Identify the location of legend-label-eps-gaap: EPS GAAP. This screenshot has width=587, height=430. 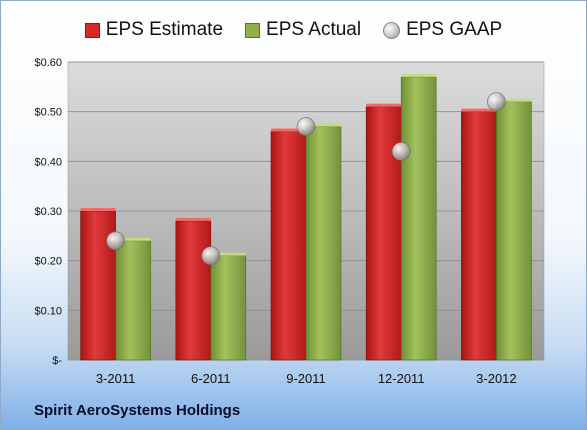
(454, 29).